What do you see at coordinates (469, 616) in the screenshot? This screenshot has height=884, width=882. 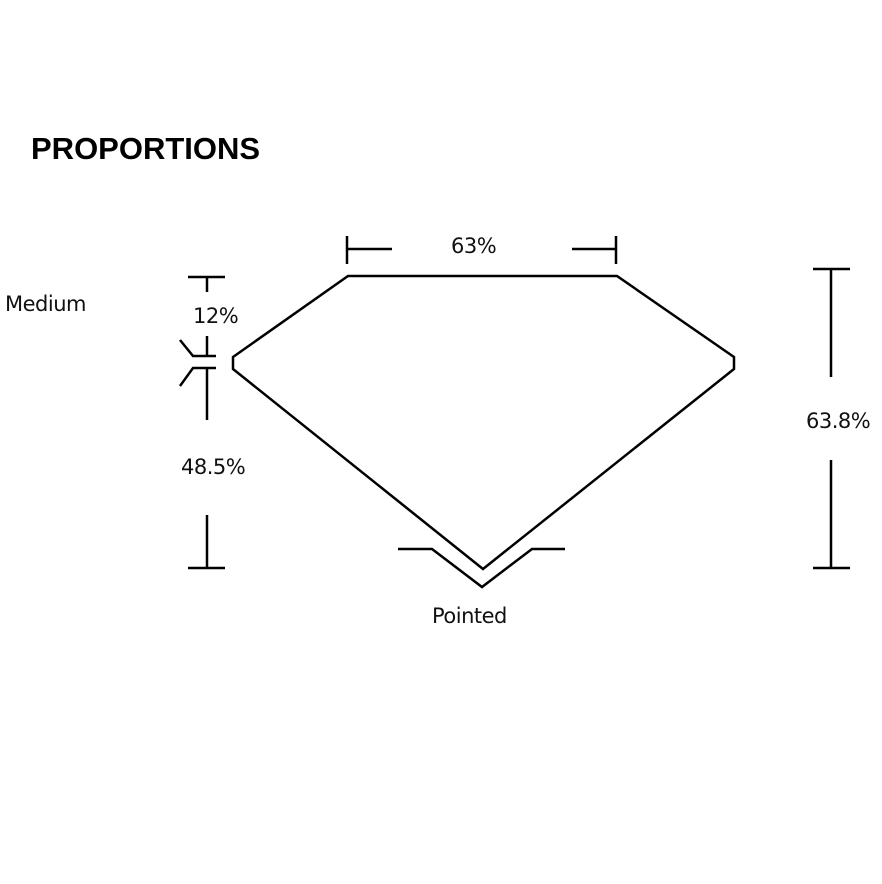 I see `culet-label: Pointed` at bounding box center [469, 616].